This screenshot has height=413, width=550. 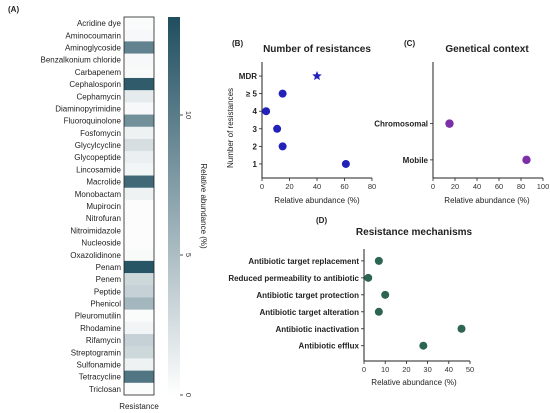 I want to click on panel-c-title: Genetical context, so click(x=487, y=49).